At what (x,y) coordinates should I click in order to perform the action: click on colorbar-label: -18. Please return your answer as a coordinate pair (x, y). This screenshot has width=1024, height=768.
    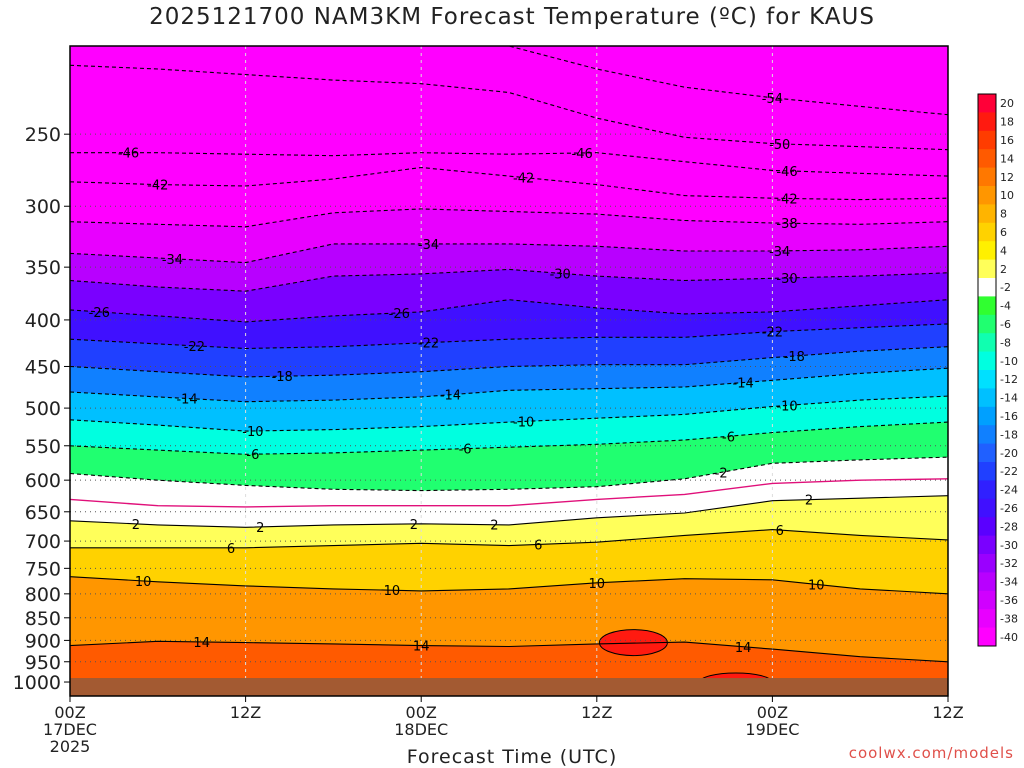
    Looking at the image, I should click on (1009, 434).